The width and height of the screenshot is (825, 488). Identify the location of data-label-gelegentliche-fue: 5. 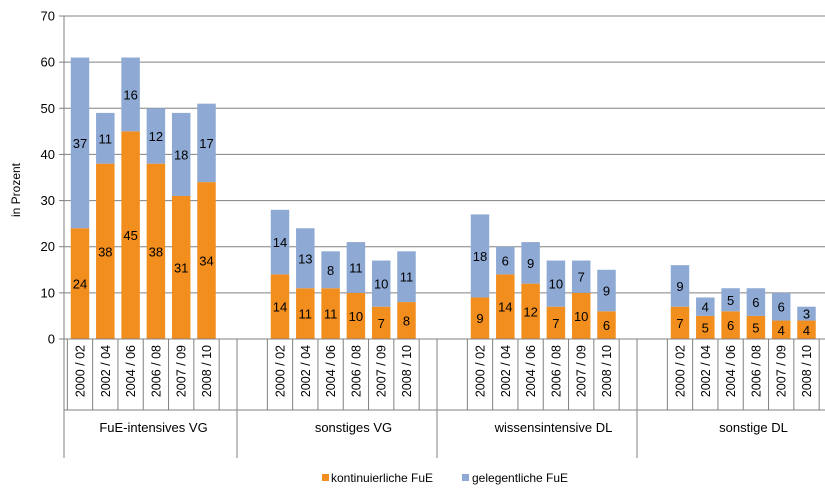
(730, 300).